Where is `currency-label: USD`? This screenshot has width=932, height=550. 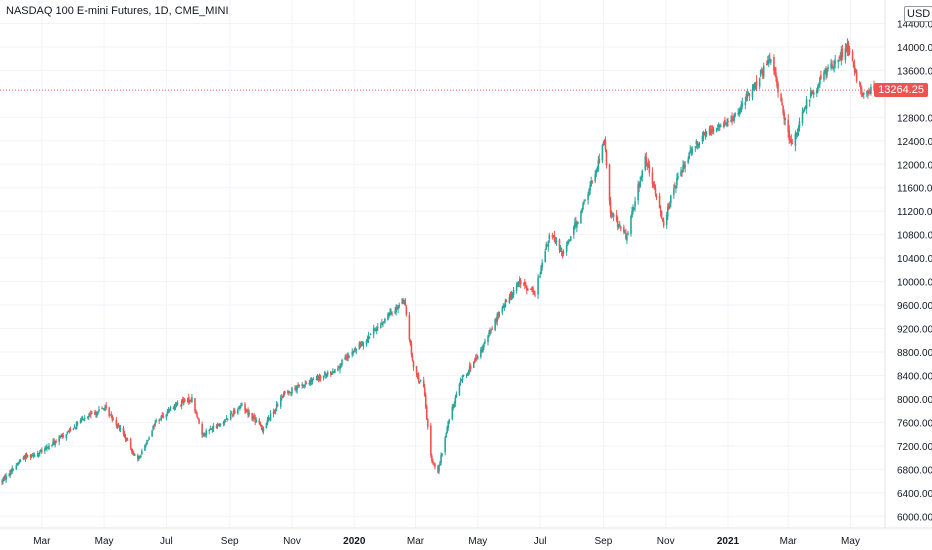 currency-label: USD is located at coordinates (918, 14).